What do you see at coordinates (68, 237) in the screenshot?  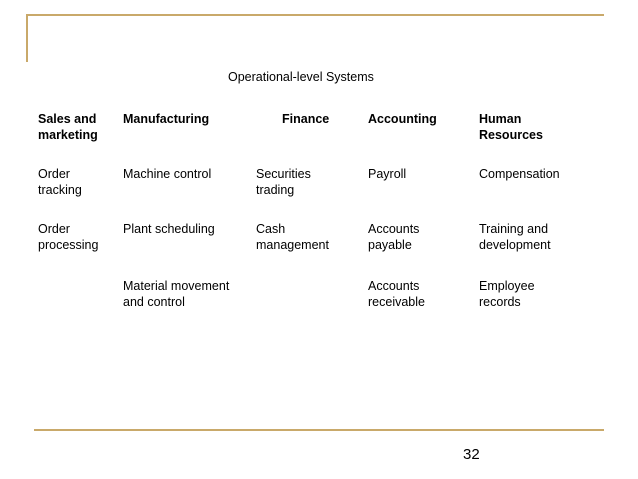 I see `table-cell: Order processing` at bounding box center [68, 237].